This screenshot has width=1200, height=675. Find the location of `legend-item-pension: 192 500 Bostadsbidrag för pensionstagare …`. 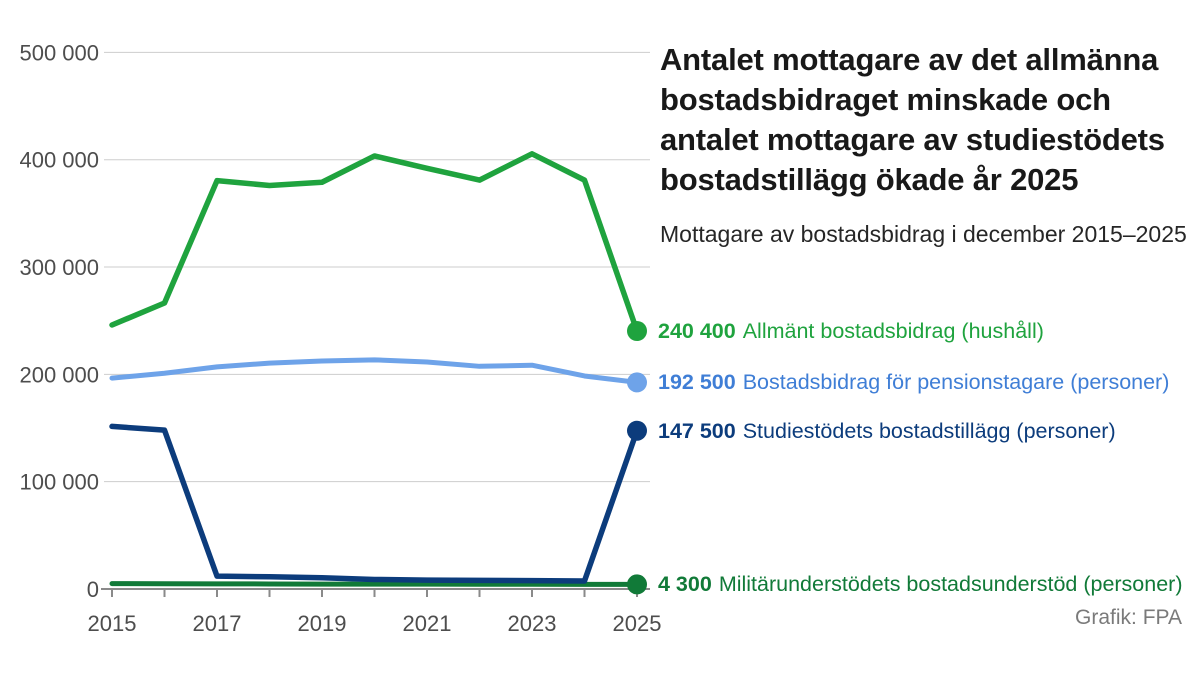

legend-item-pension: 192 500 Bostadsbidrag för pensionstagare … is located at coordinates (913, 382).